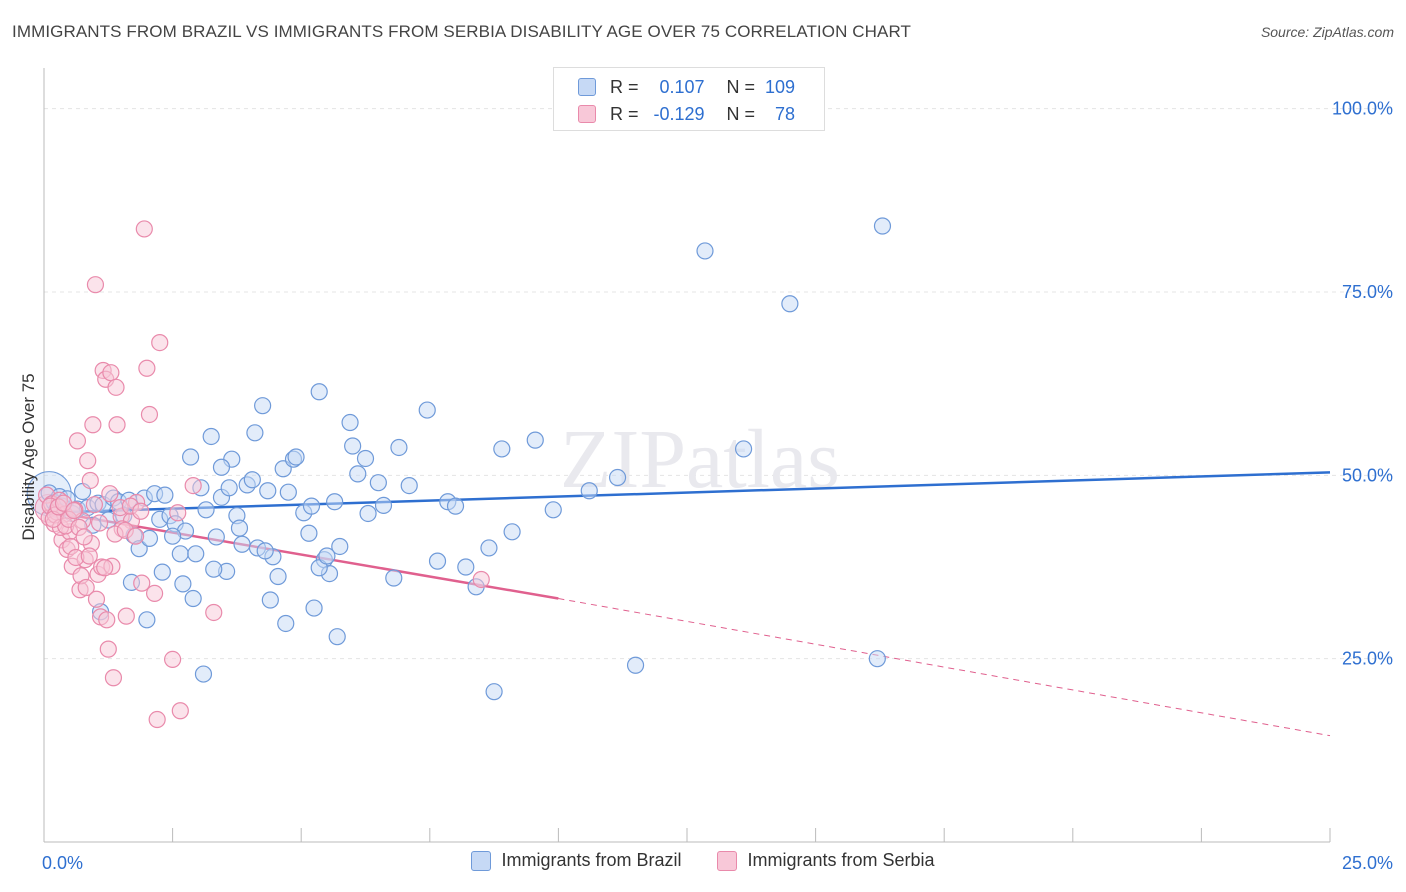 The height and width of the screenshot is (892, 1406). Describe the element at coordinates (687, 492) in the screenshot. I see `brazil-trend-line` at that location.